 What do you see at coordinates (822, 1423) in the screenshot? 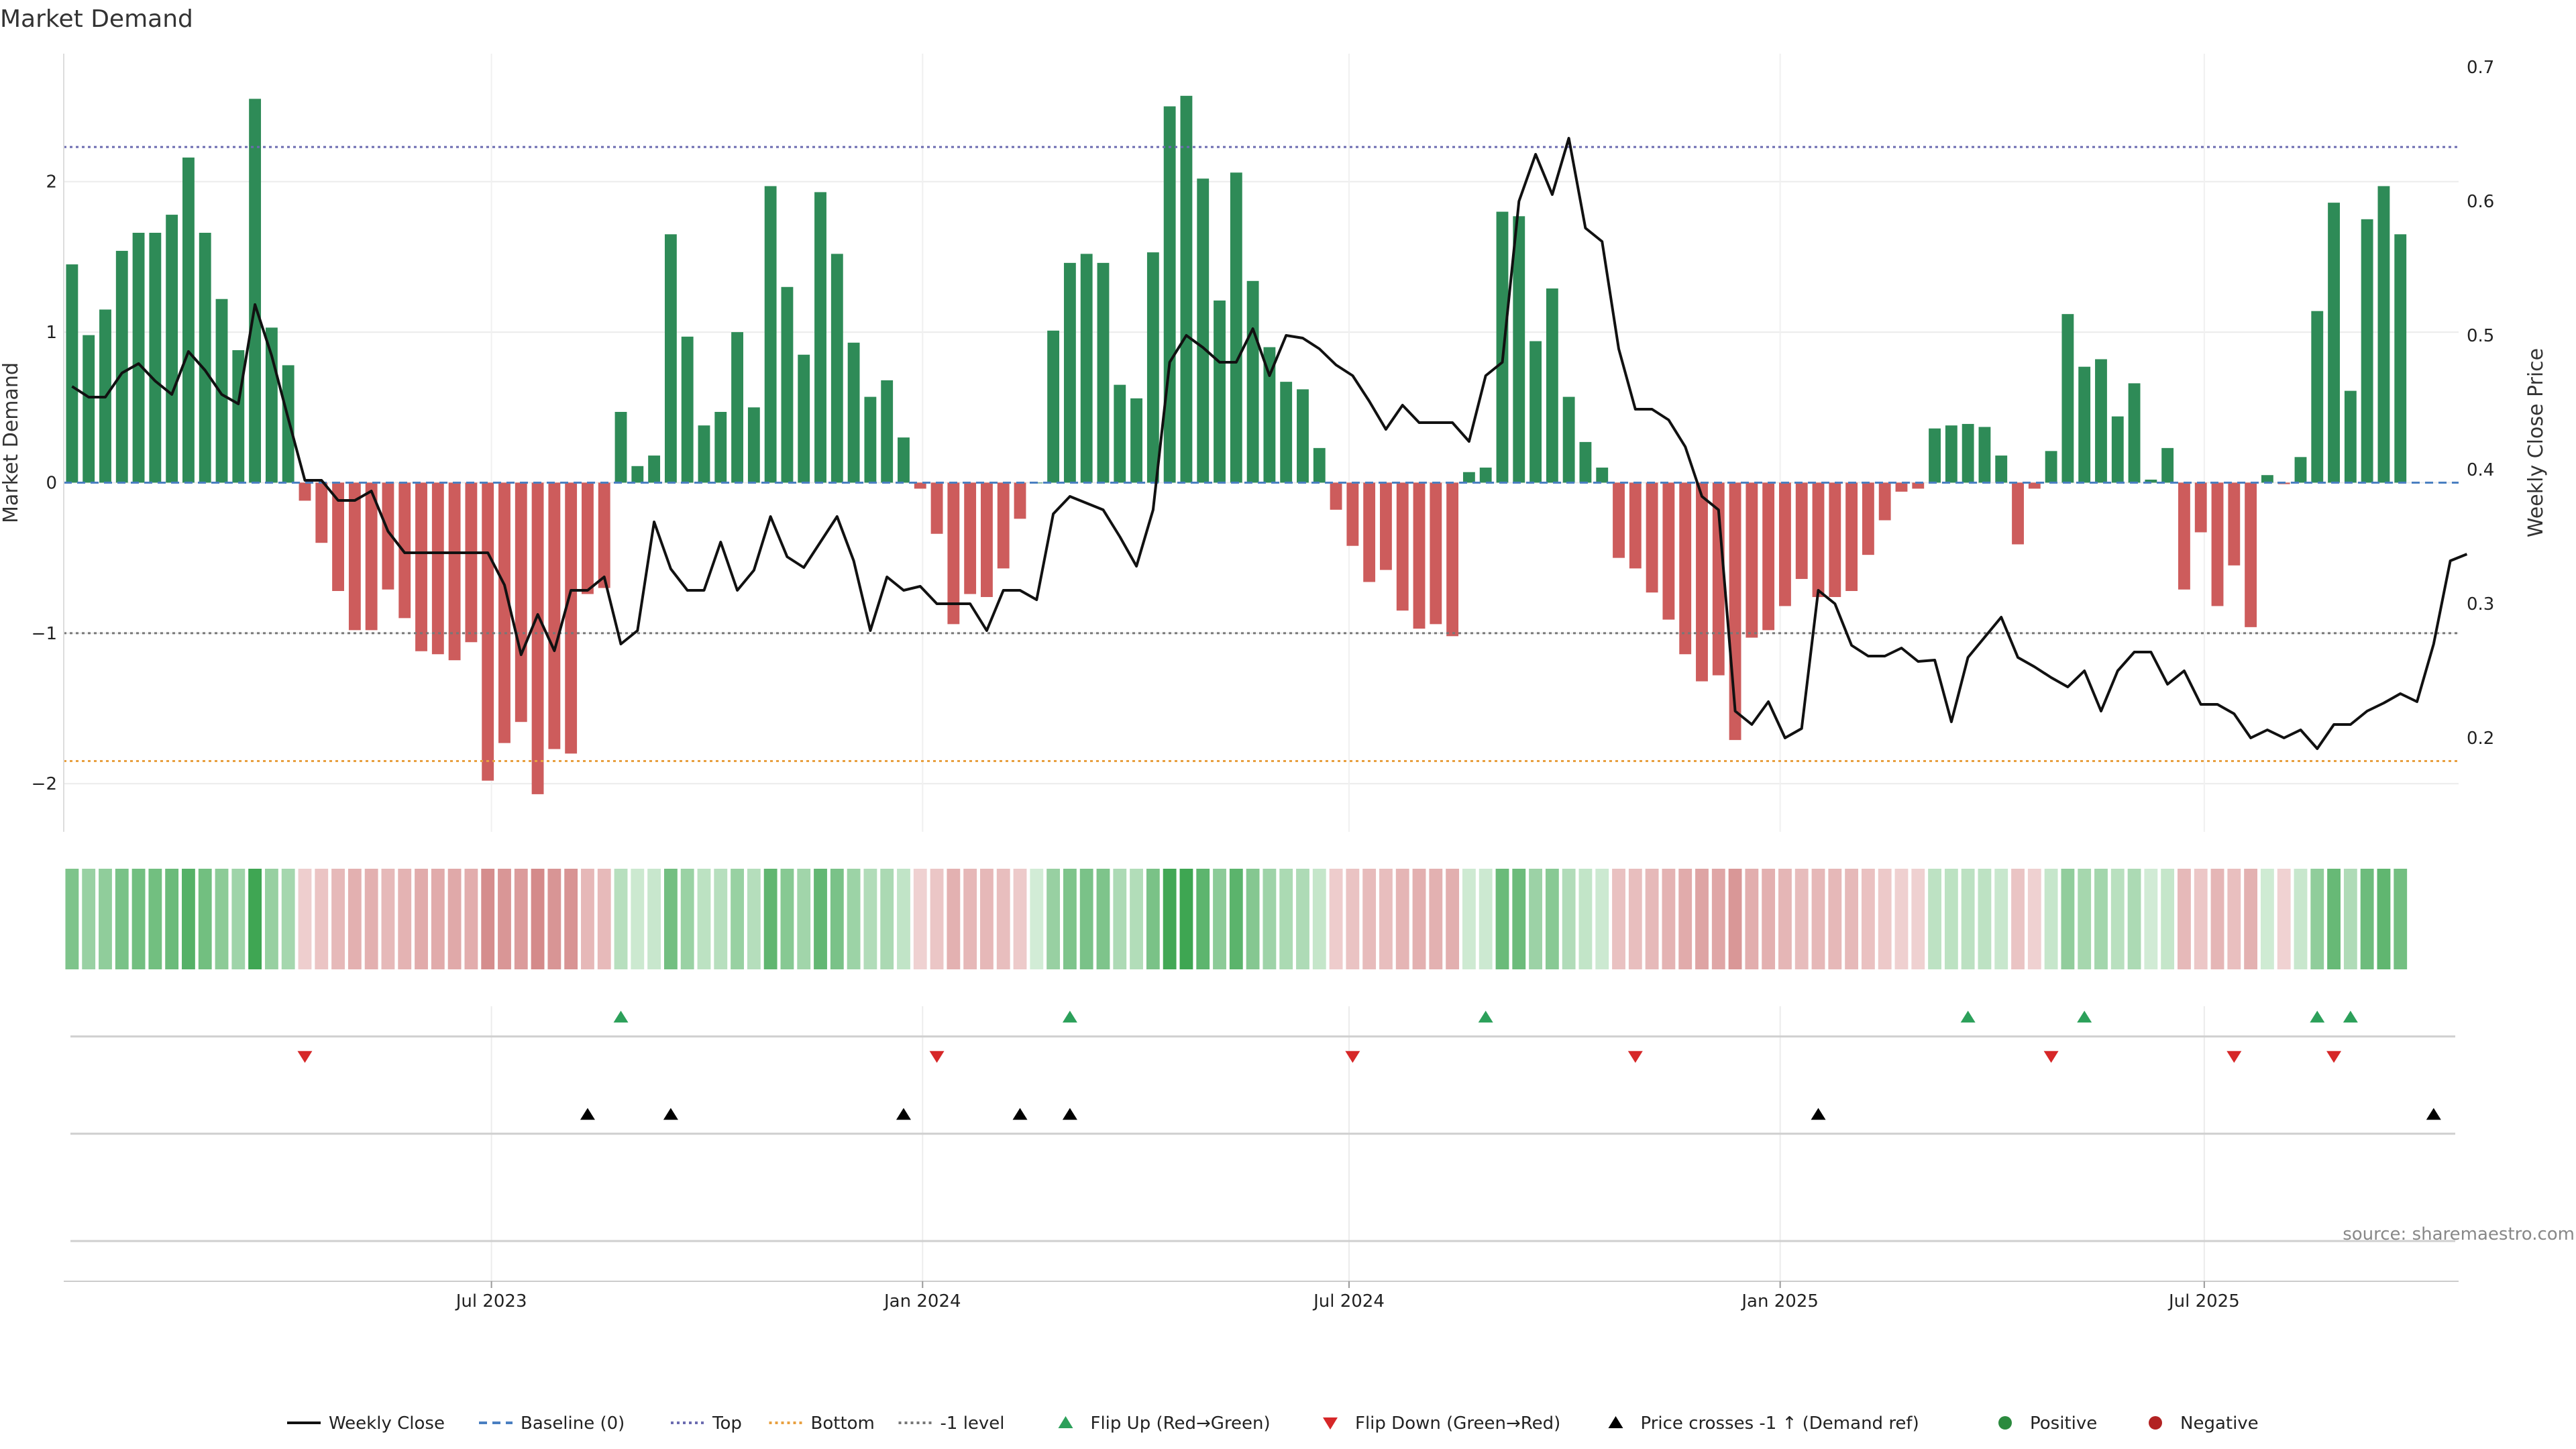
I see `legend-item: Bottom` at bounding box center [822, 1423].